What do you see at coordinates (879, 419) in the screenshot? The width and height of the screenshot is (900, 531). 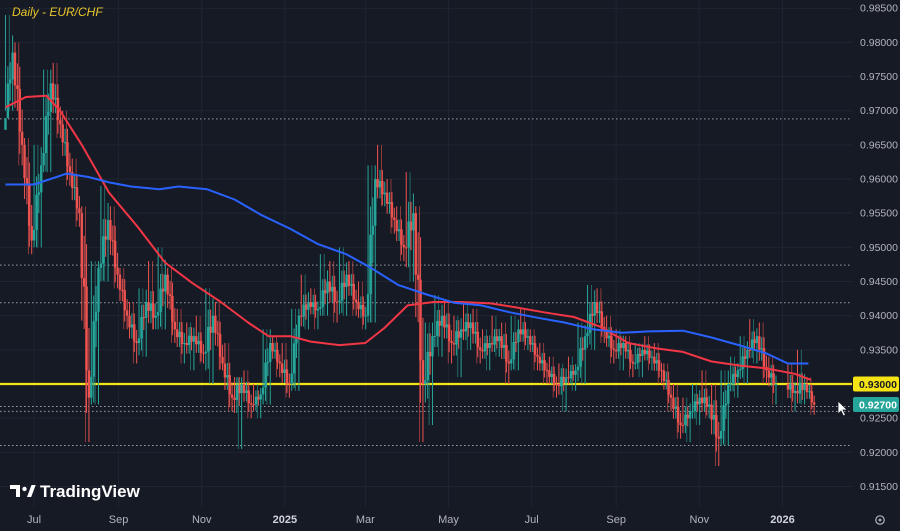 I see `y-tick-label: 0.92500` at bounding box center [879, 419].